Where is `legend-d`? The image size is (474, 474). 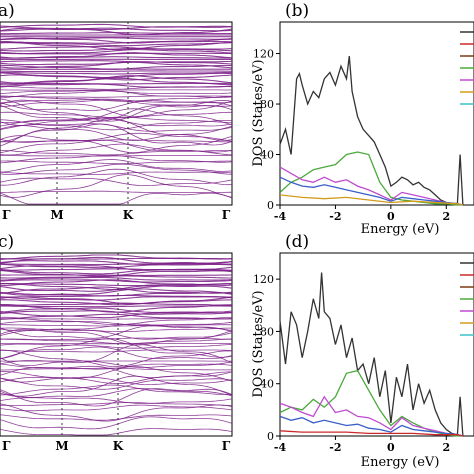
legend-d is located at coordinates (467, 299).